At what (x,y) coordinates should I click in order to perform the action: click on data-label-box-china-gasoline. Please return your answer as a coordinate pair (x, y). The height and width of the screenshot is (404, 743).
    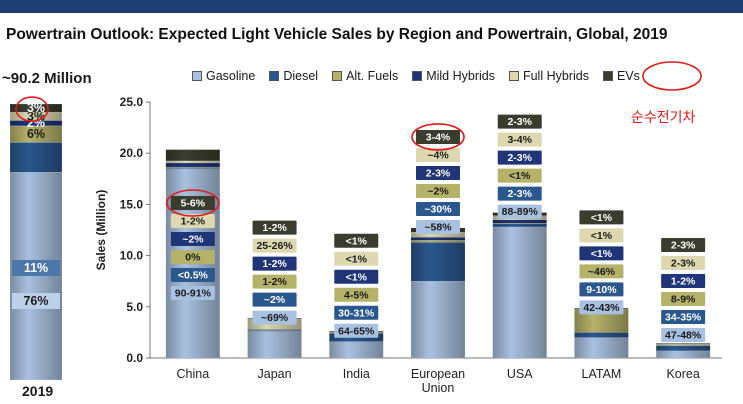
    Looking at the image, I should click on (192, 293).